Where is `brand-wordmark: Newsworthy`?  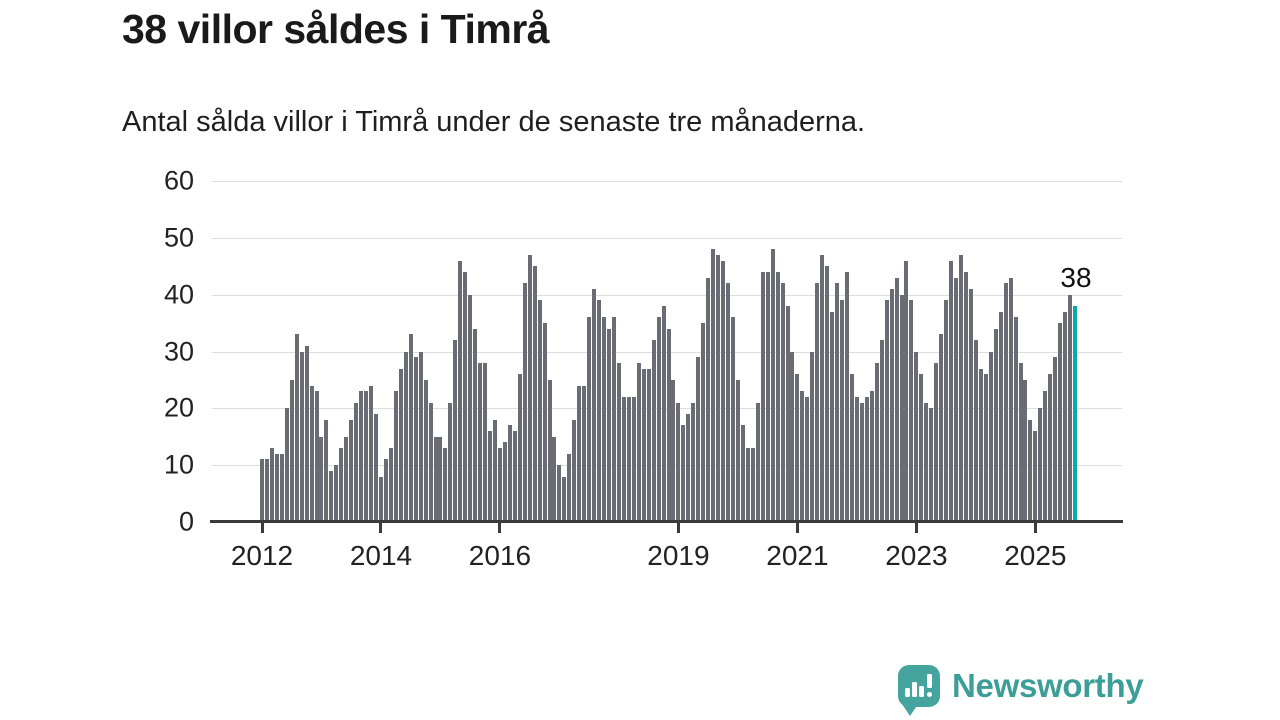 brand-wordmark: Newsworthy is located at coordinates (1048, 685).